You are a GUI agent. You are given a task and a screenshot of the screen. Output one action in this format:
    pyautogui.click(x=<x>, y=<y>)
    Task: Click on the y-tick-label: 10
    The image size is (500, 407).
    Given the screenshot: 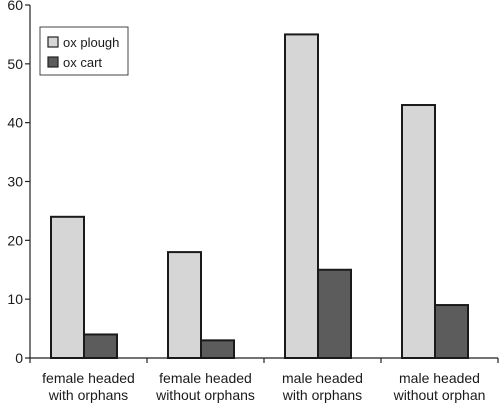 What is the action you would take?
    pyautogui.click(x=15, y=299)
    